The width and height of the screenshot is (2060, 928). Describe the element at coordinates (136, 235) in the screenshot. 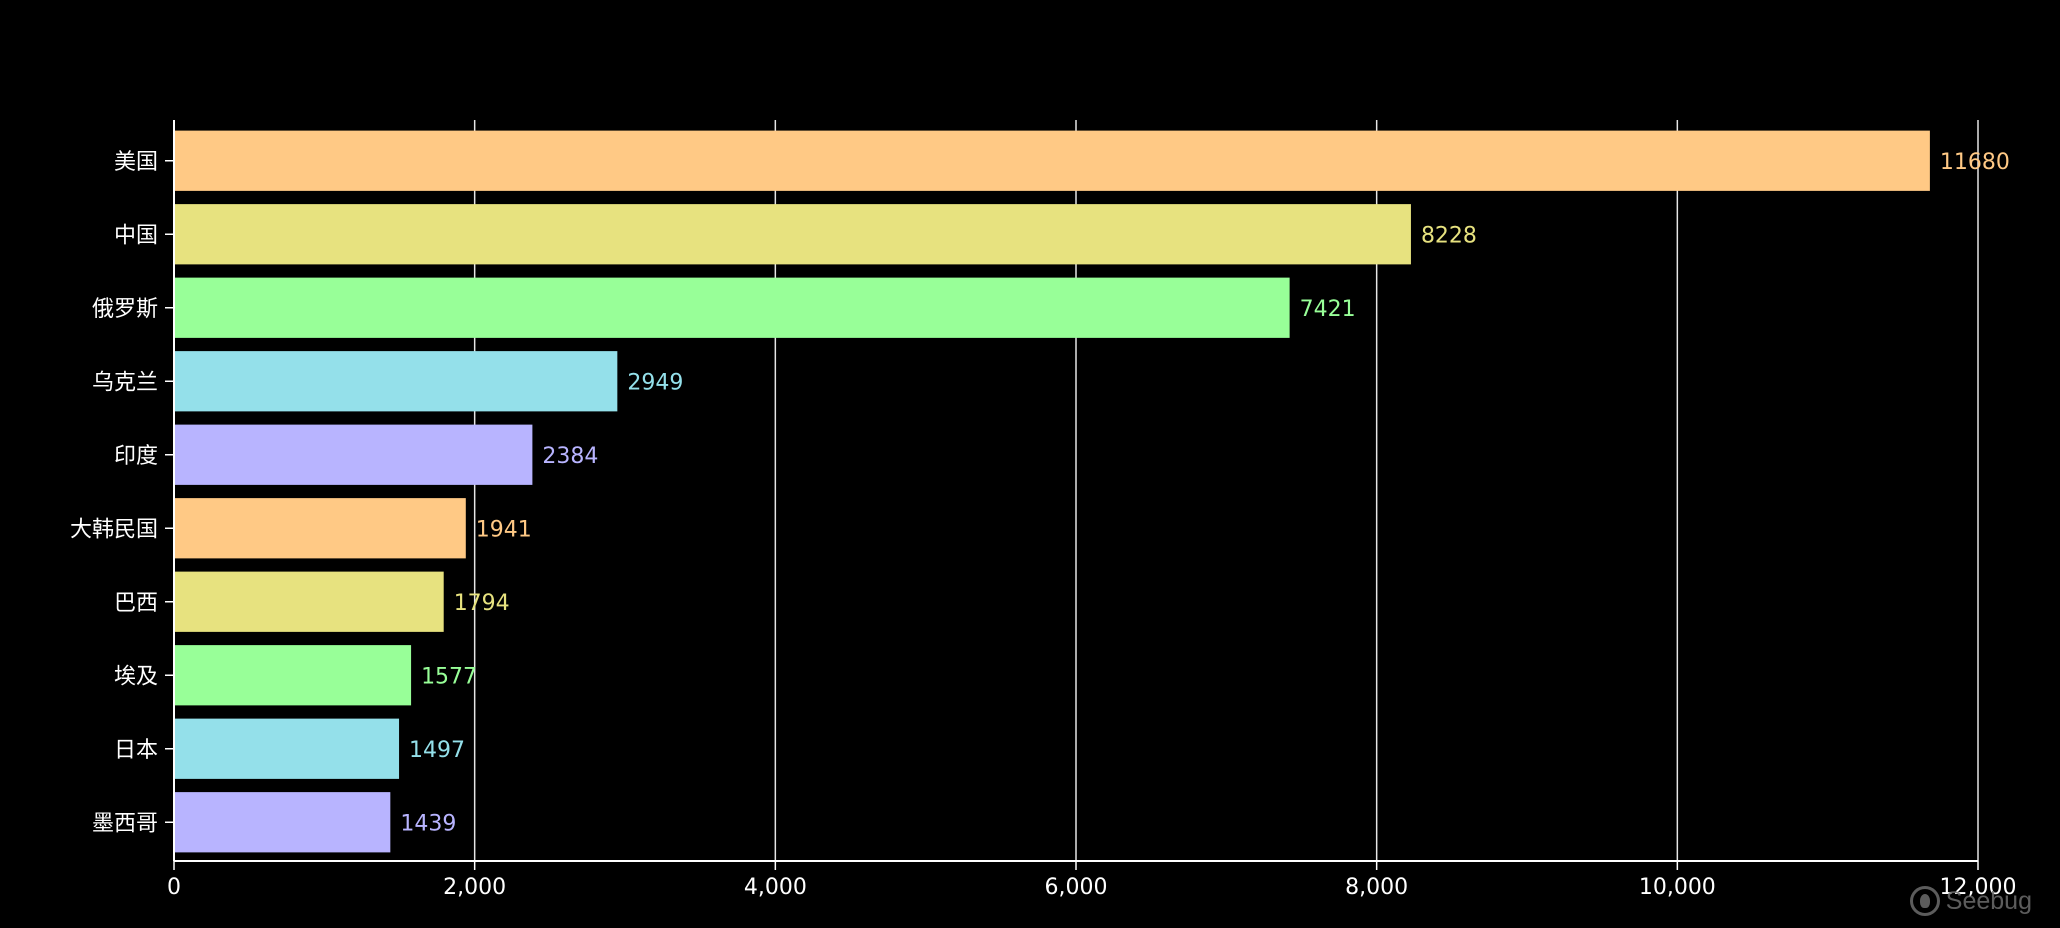

I see `y-tick-label: 中国` at that location.